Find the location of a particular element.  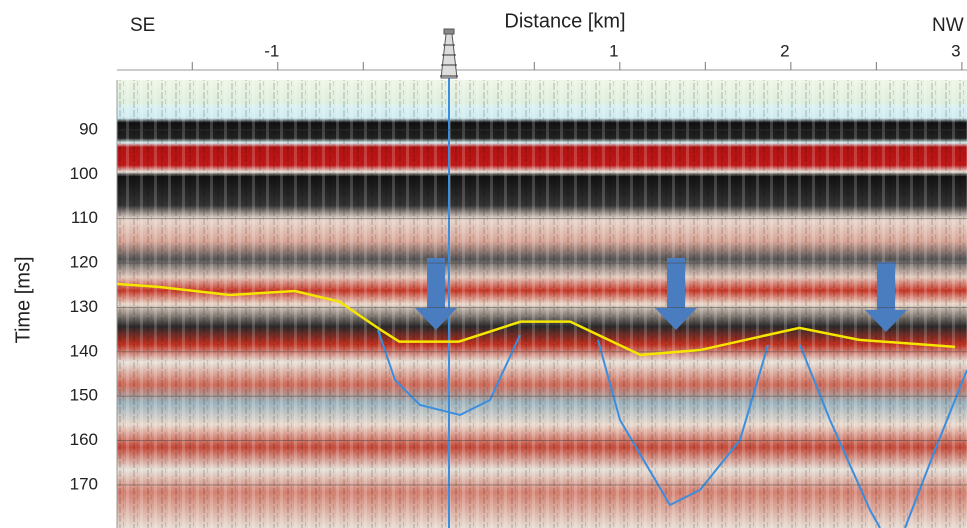

derrick is located at coordinates (449, 56).